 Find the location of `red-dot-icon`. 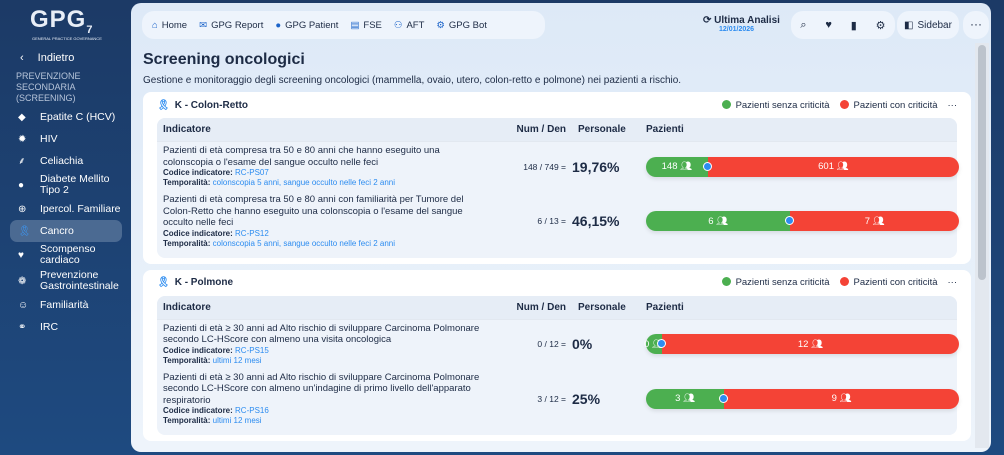

red-dot-icon is located at coordinates (844, 104).